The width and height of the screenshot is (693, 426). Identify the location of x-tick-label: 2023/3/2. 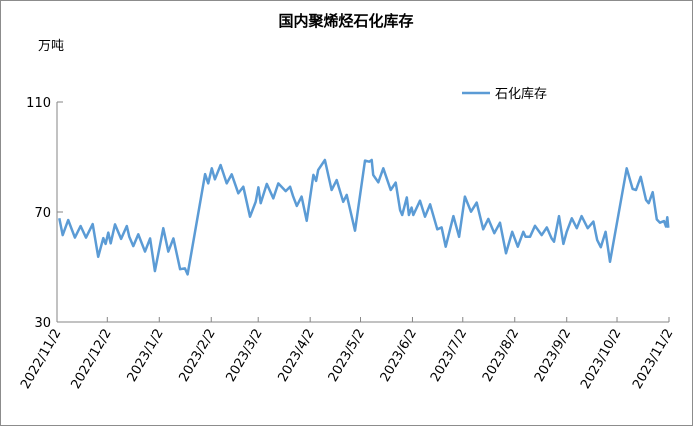
(244, 356).